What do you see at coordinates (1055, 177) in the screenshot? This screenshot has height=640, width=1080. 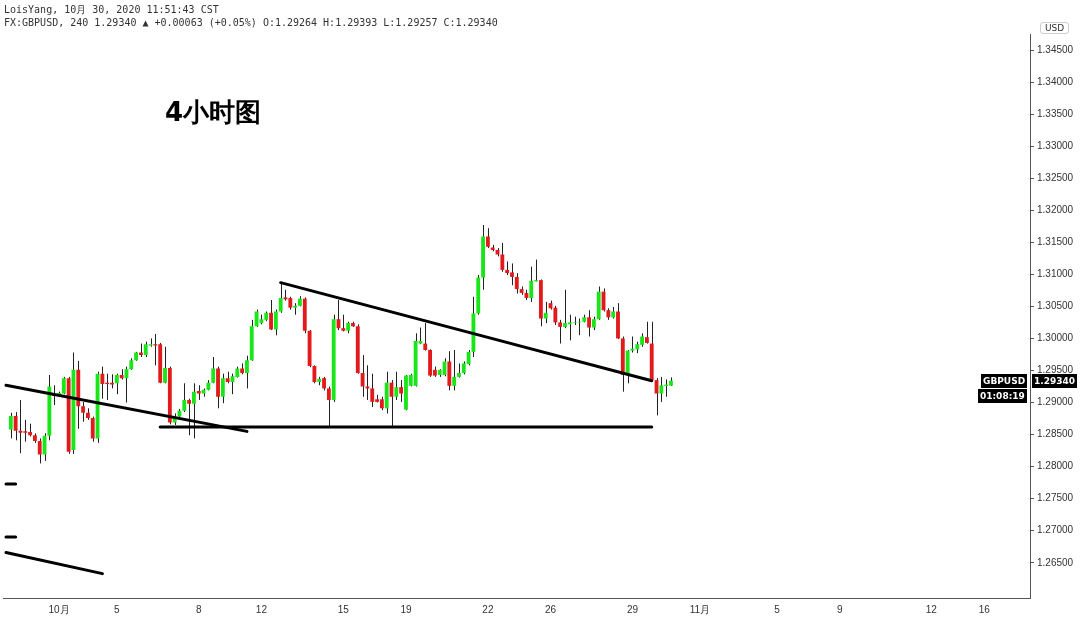 I see `y-tick-label: 1.32500` at bounding box center [1055, 177].